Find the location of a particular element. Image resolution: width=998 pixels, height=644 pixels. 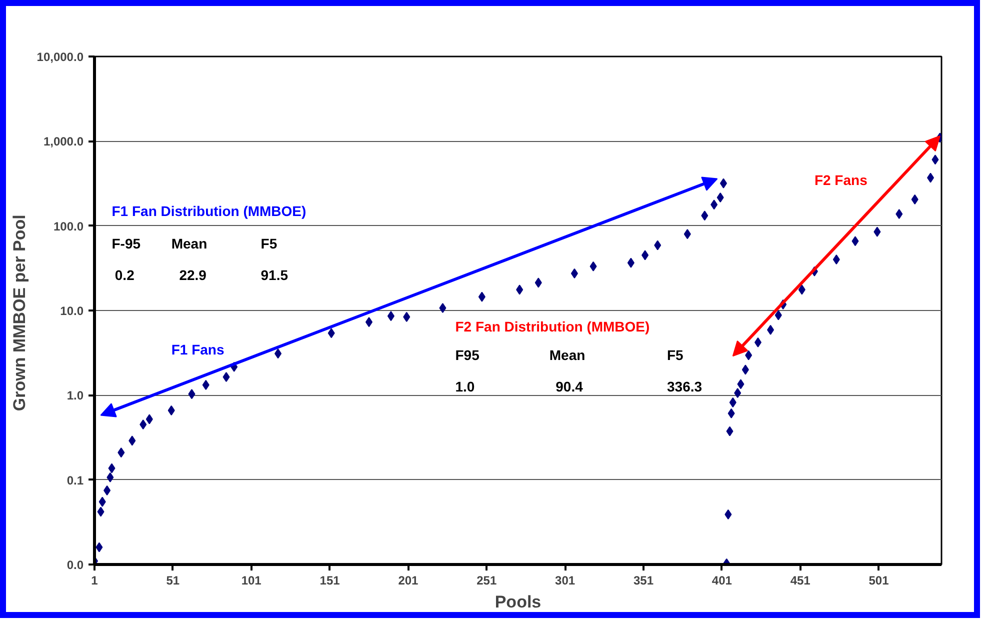

y-tick-label: 10,000.0 is located at coordinates (60, 57).